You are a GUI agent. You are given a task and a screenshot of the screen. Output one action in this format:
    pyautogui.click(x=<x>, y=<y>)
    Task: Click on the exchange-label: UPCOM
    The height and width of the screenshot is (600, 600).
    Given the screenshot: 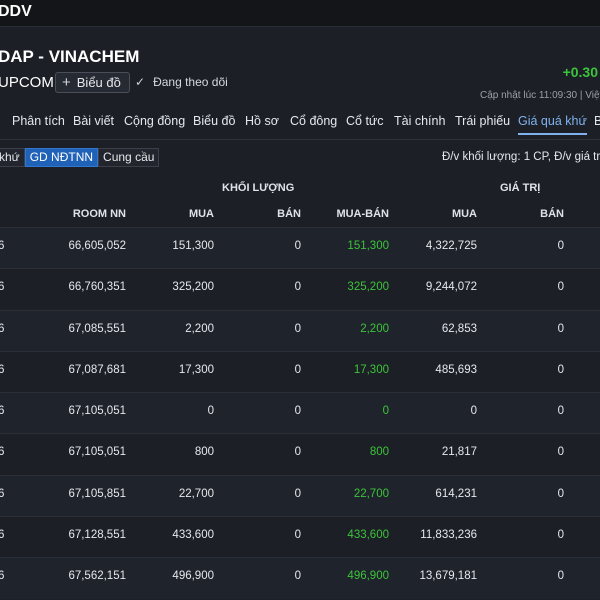 What is the action you would take?
    pyautogui.click(x=27, y=82)
    